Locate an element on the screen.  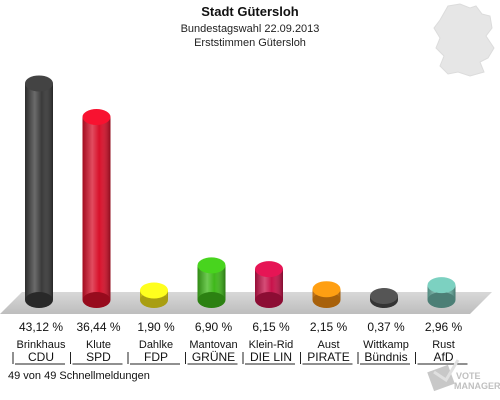
candidate-label-cdu: Brinkhaus is located at coordinates (41, 345).